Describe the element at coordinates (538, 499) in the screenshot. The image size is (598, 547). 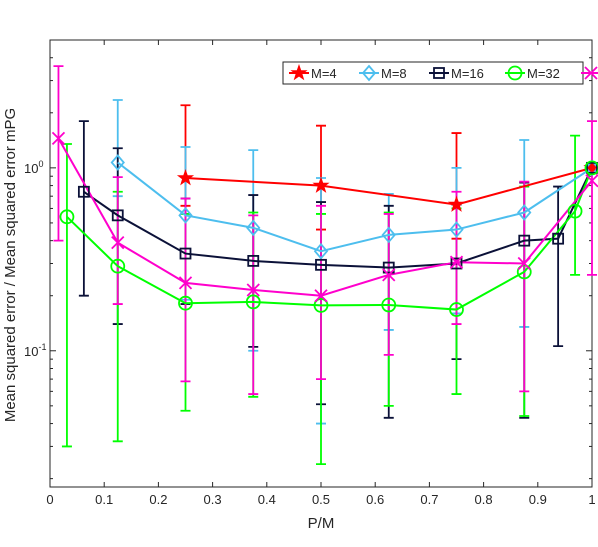
I see `x-tick-label: 0.9` at that location.